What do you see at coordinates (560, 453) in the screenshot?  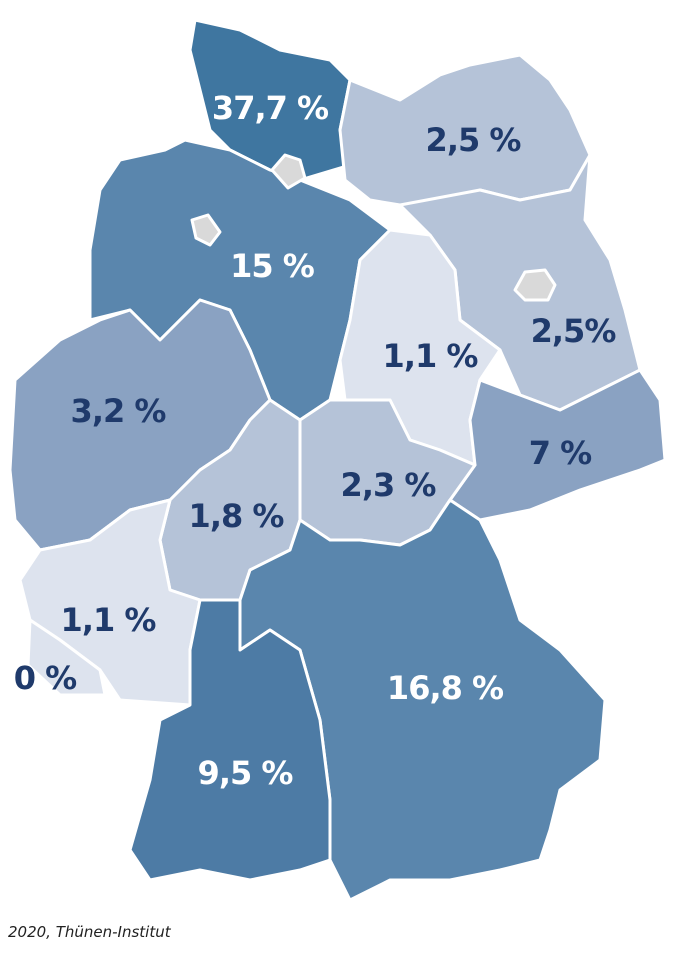 I see `region-label: 7 %` at bounding box center [560, 453].